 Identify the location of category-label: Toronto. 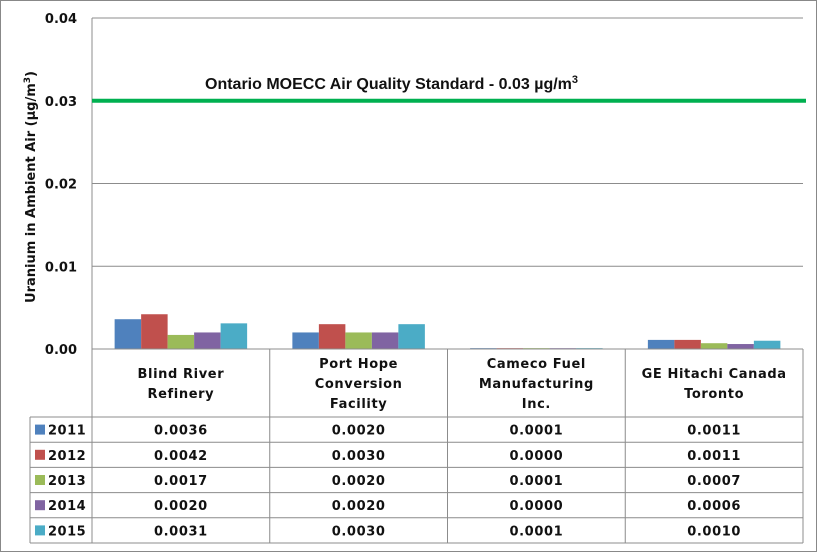
(714, 394).